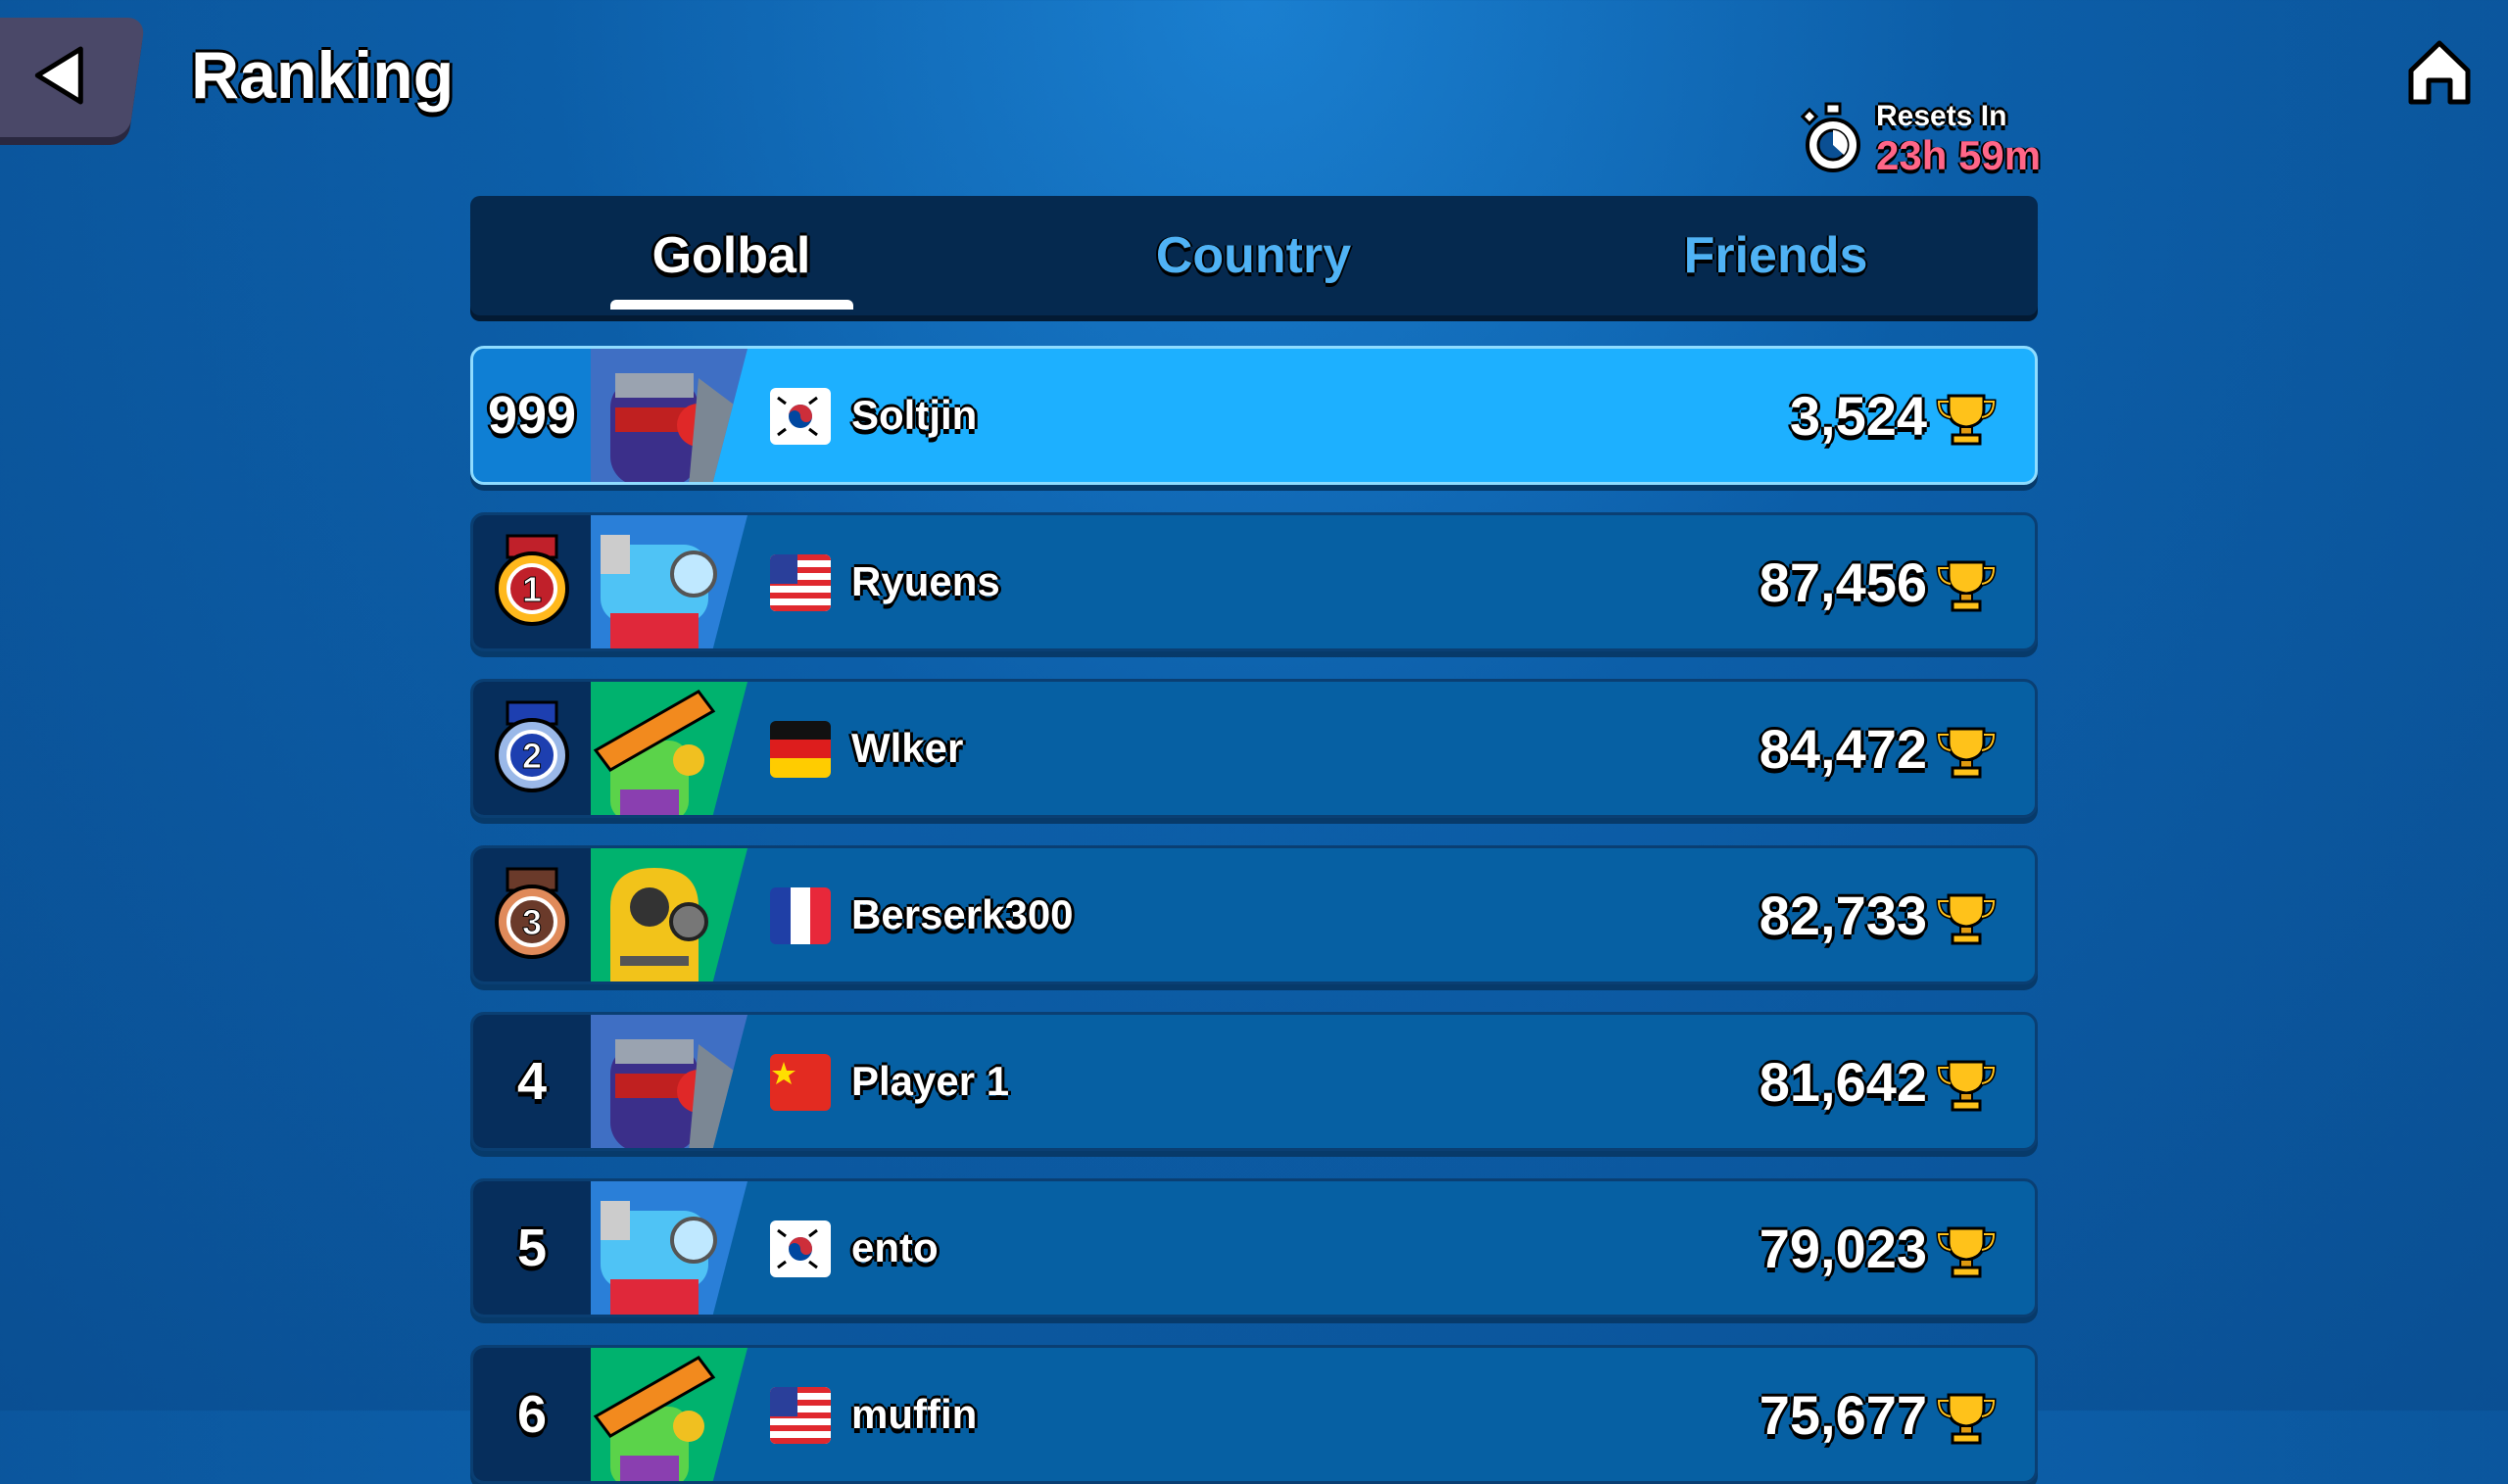 Image resolution: width=2508 pixels, height=1484 pixels. What do you see at coordinates (1843, 915) in the screenshot?
I see `trophy-count: 82,733` at bounding box center [1843, 915].